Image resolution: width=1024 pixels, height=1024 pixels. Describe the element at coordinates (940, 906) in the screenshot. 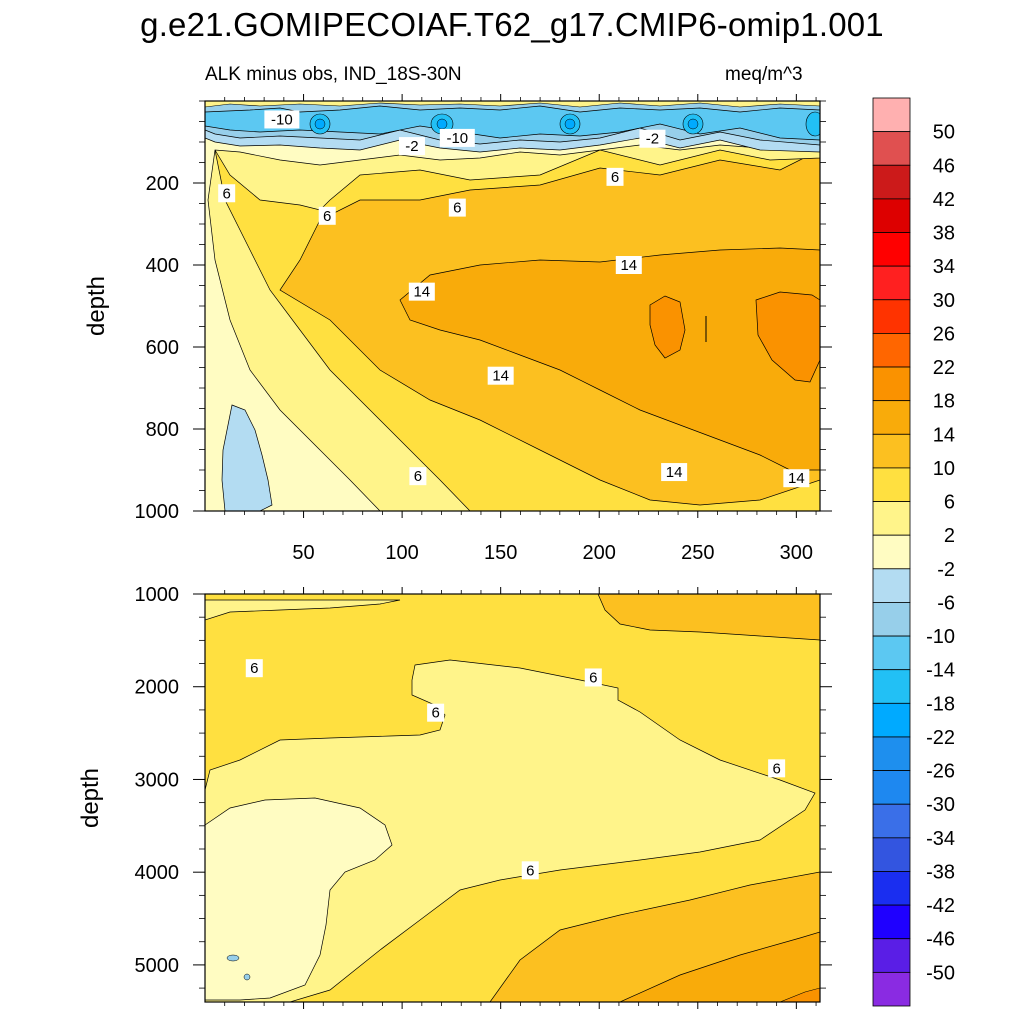

I see `colorbar-label: -42` at that location.